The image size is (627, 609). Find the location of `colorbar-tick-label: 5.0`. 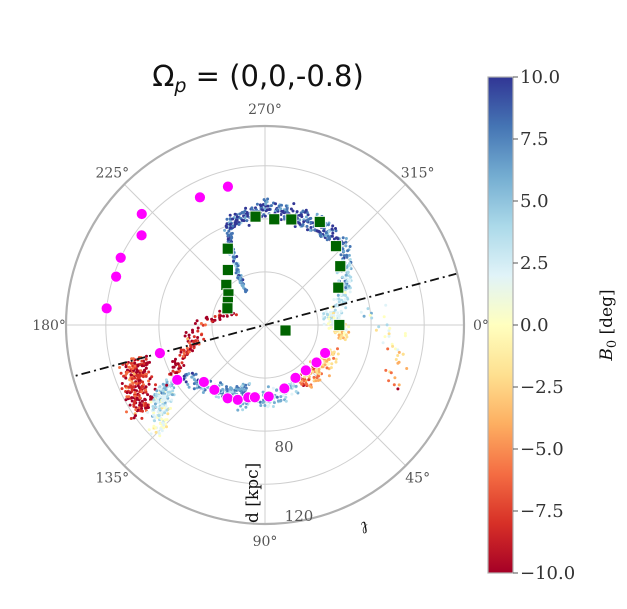

colorbar-tick-label: 5.0 is located at coordinates (534, 201).